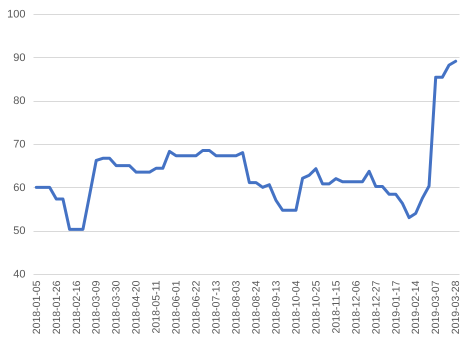  I want to click on x-tick-label: 2018-03-09, so click(96, 307).